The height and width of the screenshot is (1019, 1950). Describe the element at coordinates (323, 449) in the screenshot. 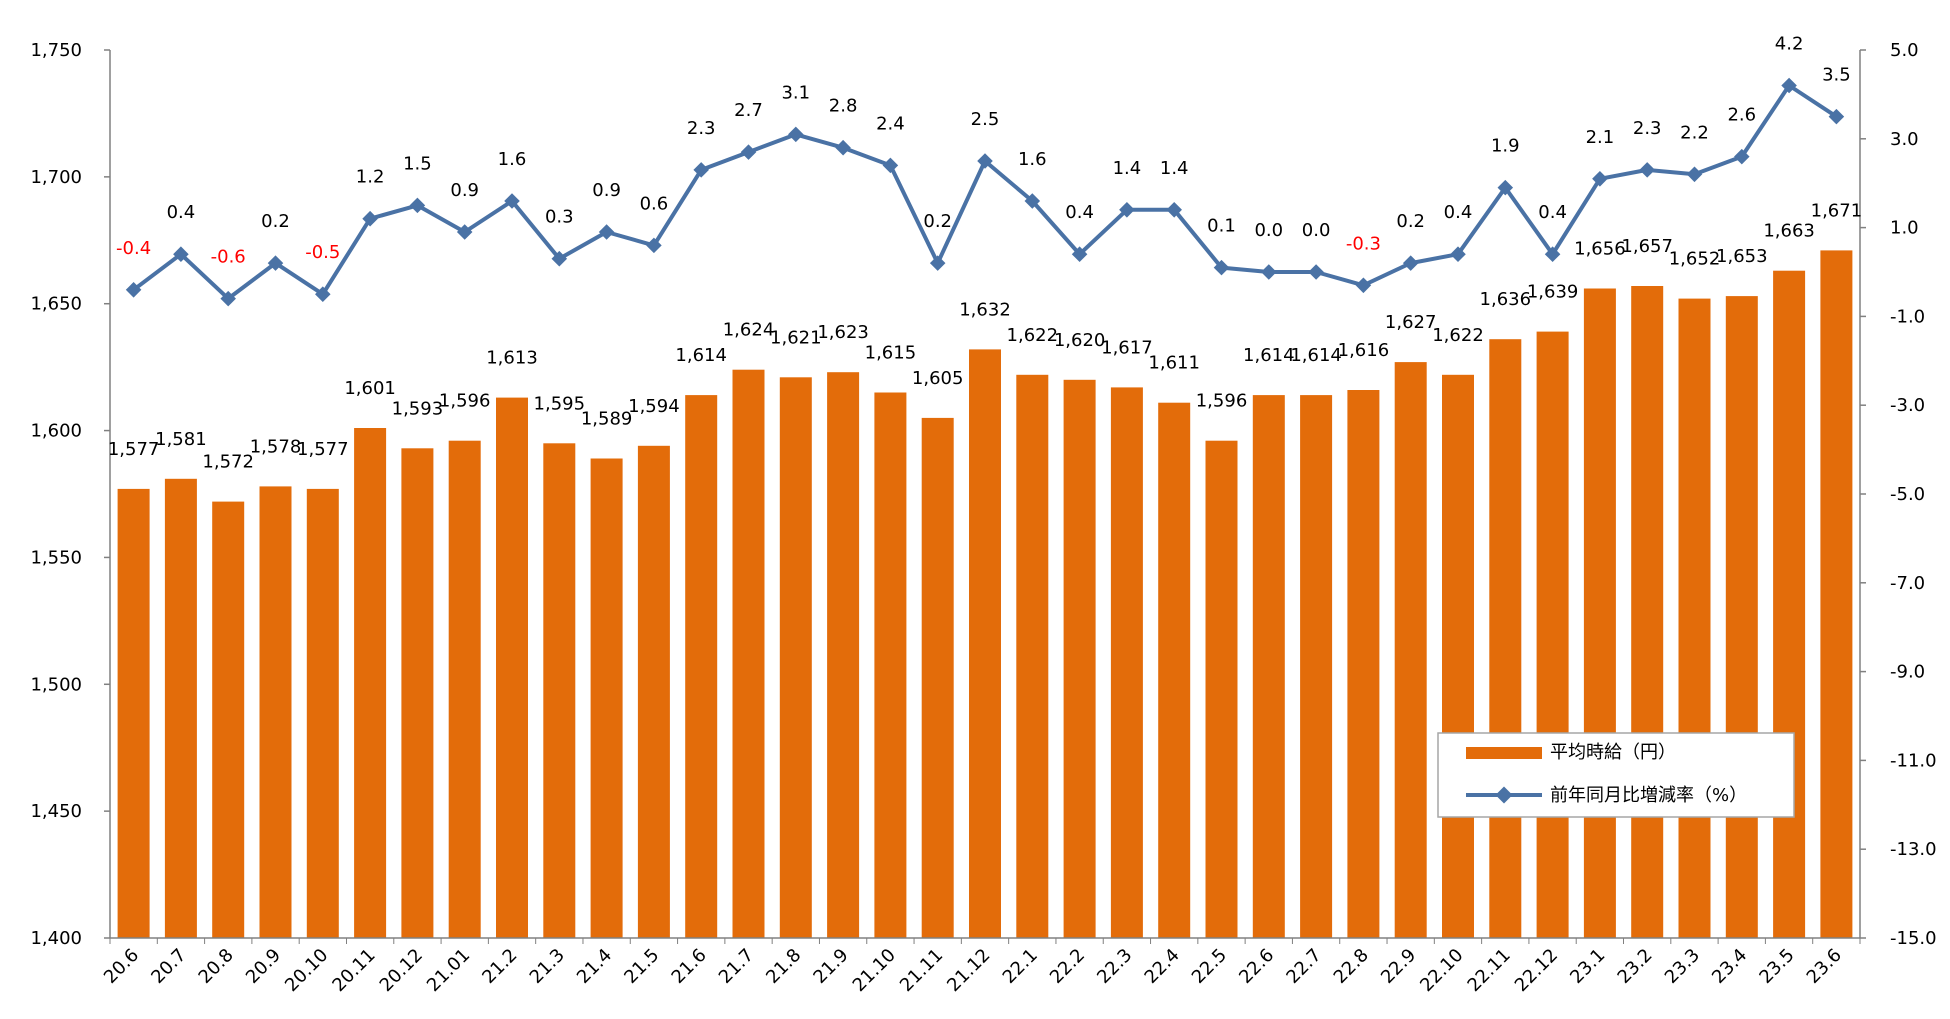

I see `bar-data-label: 1,577` at that location.